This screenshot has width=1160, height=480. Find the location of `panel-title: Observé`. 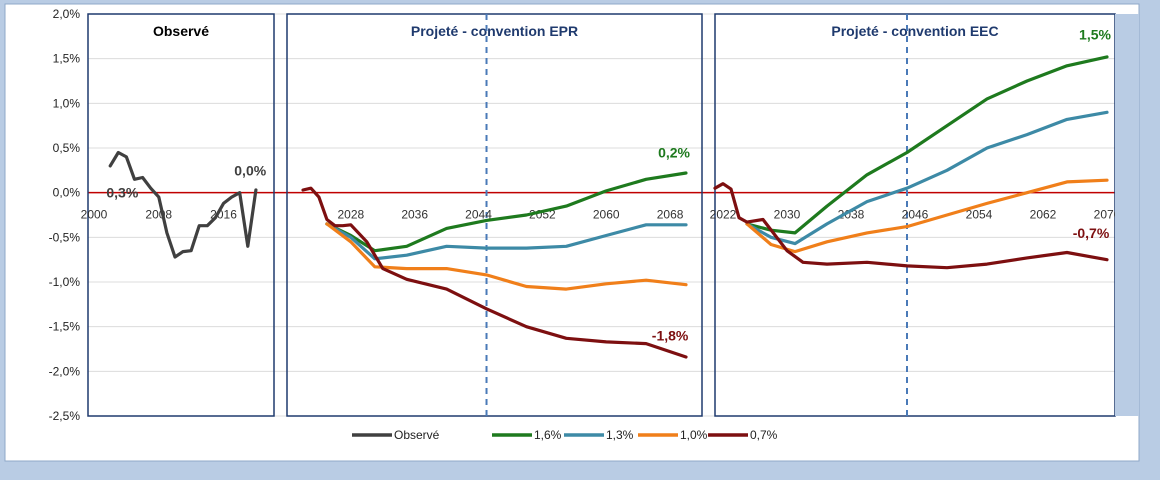

panel-title: Observé is located at coordinates (181, 31).